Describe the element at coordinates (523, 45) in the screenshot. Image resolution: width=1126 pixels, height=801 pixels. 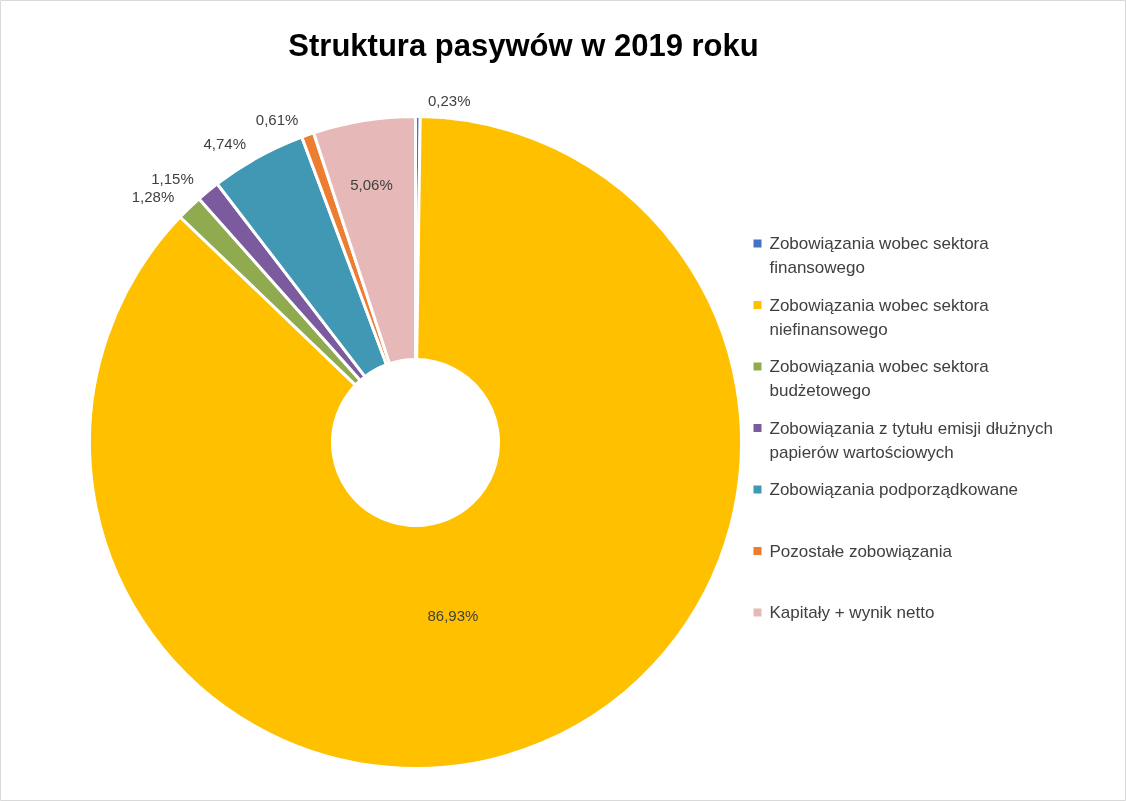
I see `chart-title: Struktura pasywów w 2019 roku` at that location.